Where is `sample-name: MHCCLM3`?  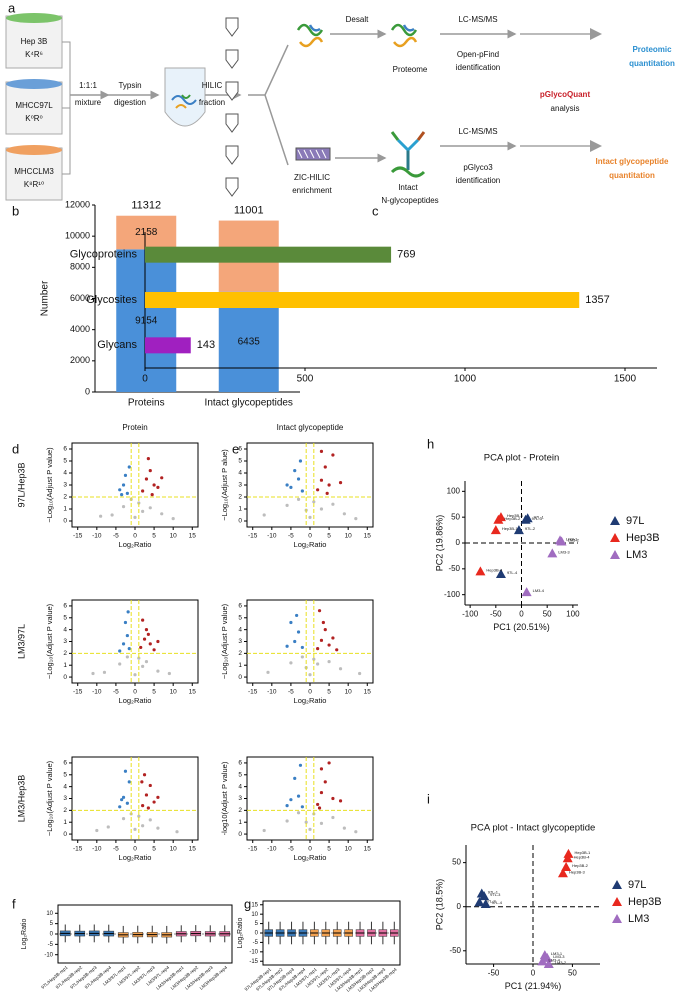 sample-name: MHCCLM3 is located at coordinates (34, 171).